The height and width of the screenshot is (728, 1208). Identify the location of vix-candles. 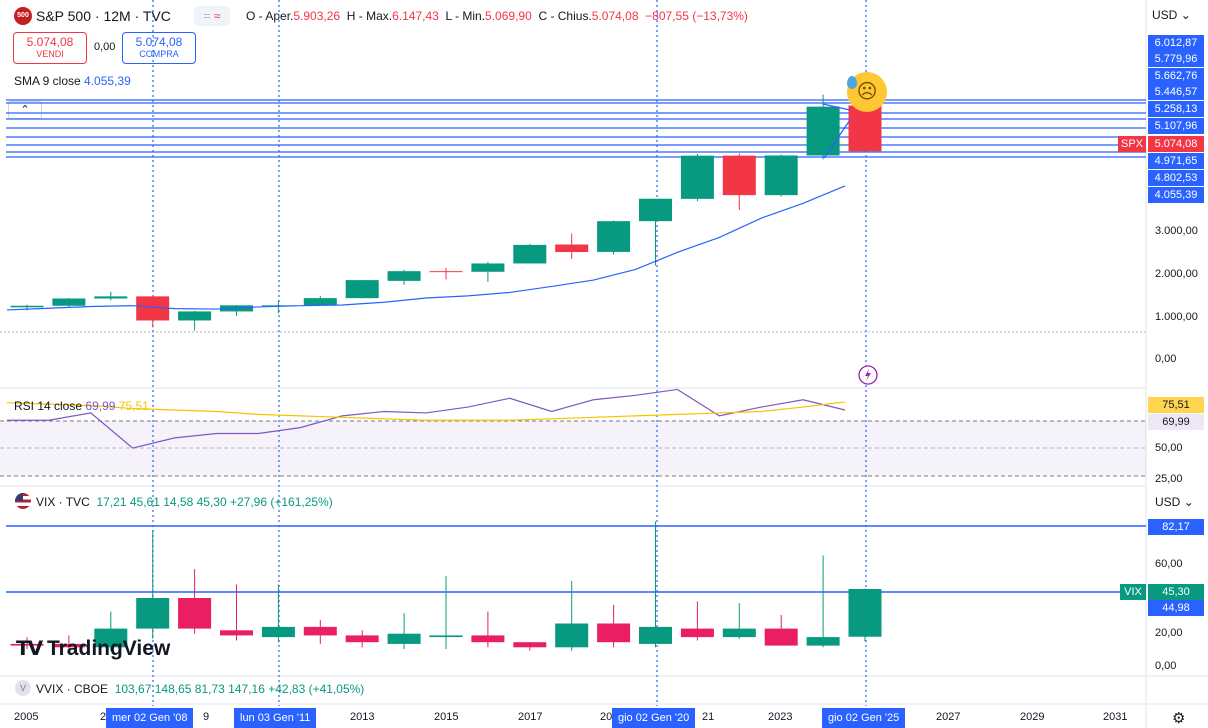
(446, 586).